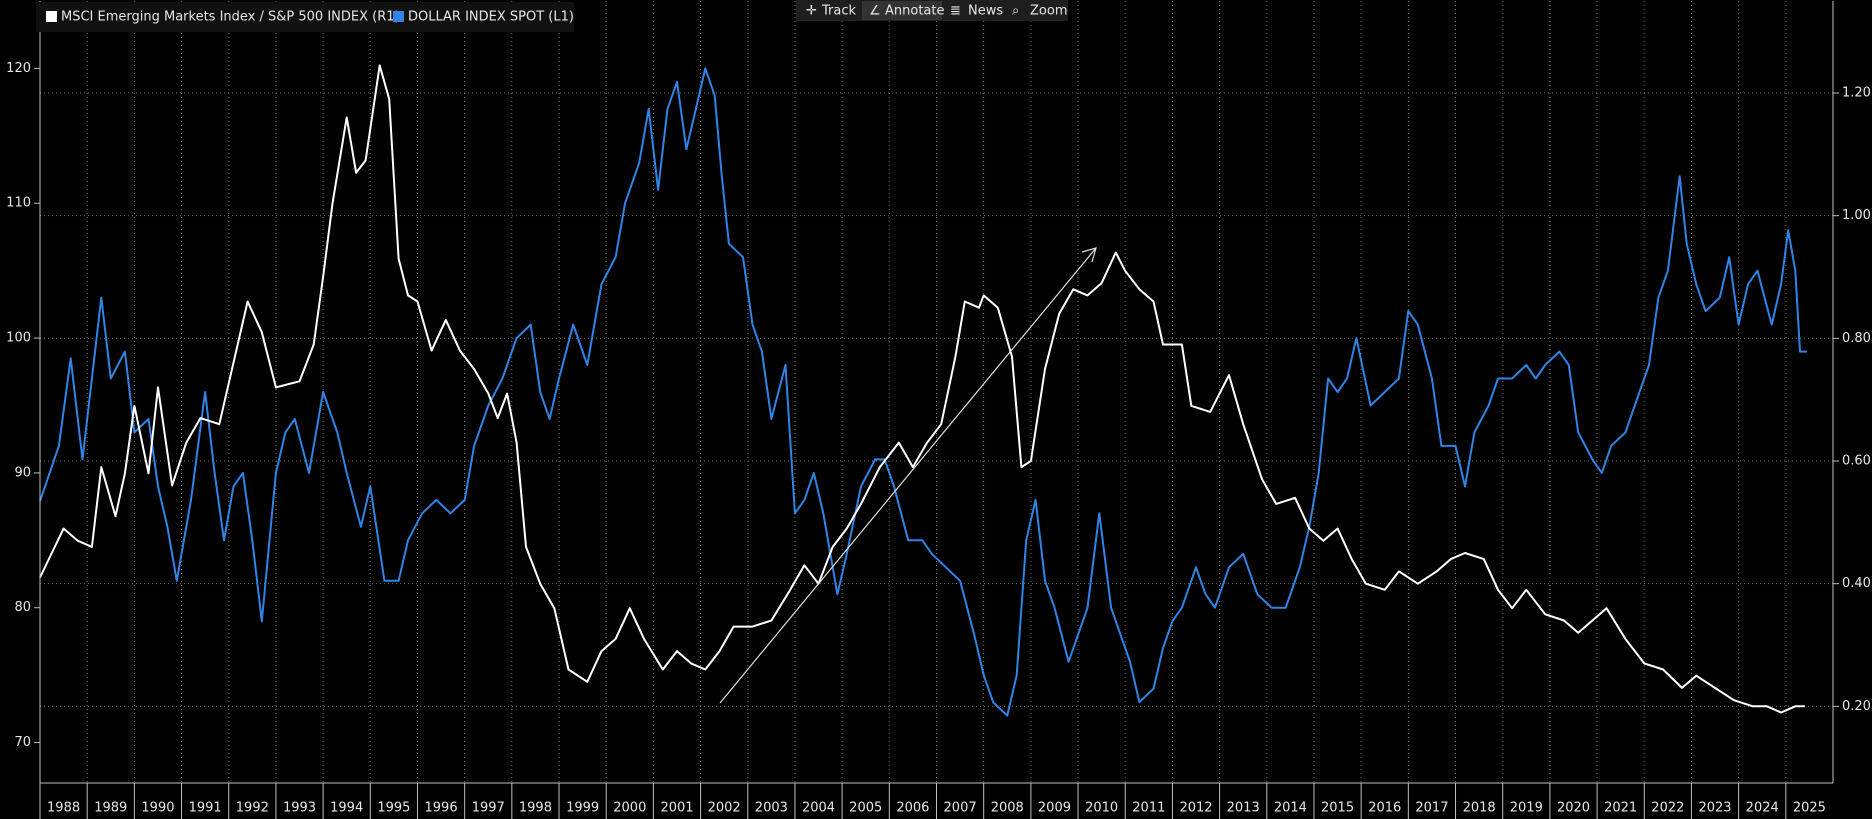 The image size is (1872, 819). Describe the element at coordinates (18, 68) in the screenshot. I see `y-tick-label: 120` at that location.